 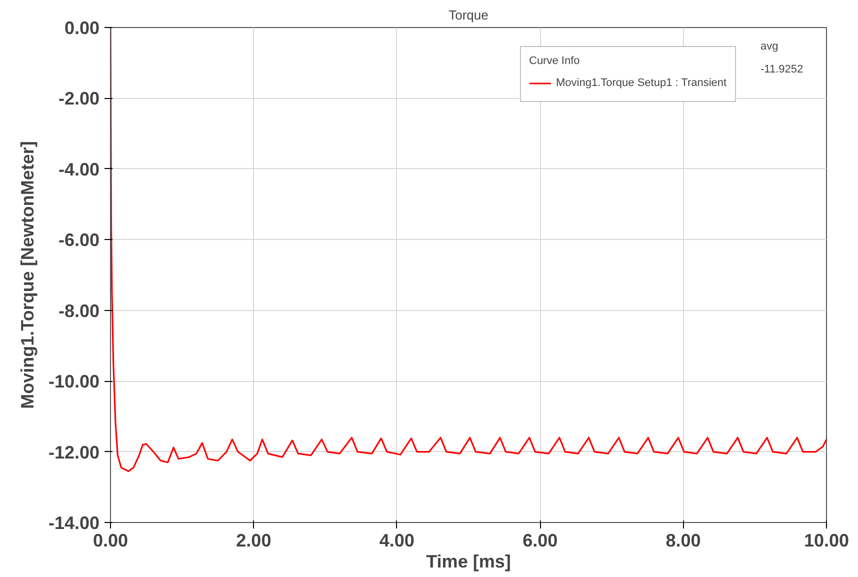 What do you see at coordinates (74, 452) in the screenshot?
I see `y-tick-label: -12.00` at bounding box center [74, 452].